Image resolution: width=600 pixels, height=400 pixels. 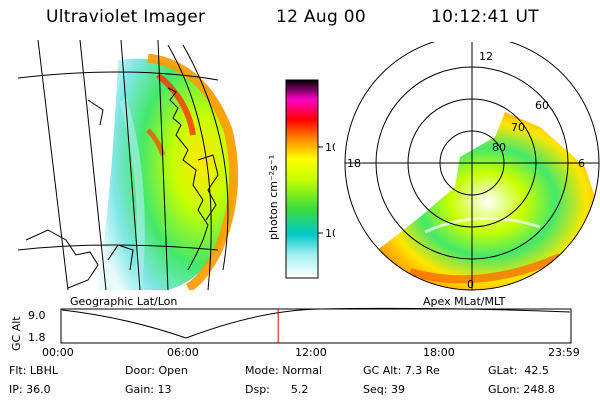 I want to click on timeline-frame, so click(x=316, y=326).